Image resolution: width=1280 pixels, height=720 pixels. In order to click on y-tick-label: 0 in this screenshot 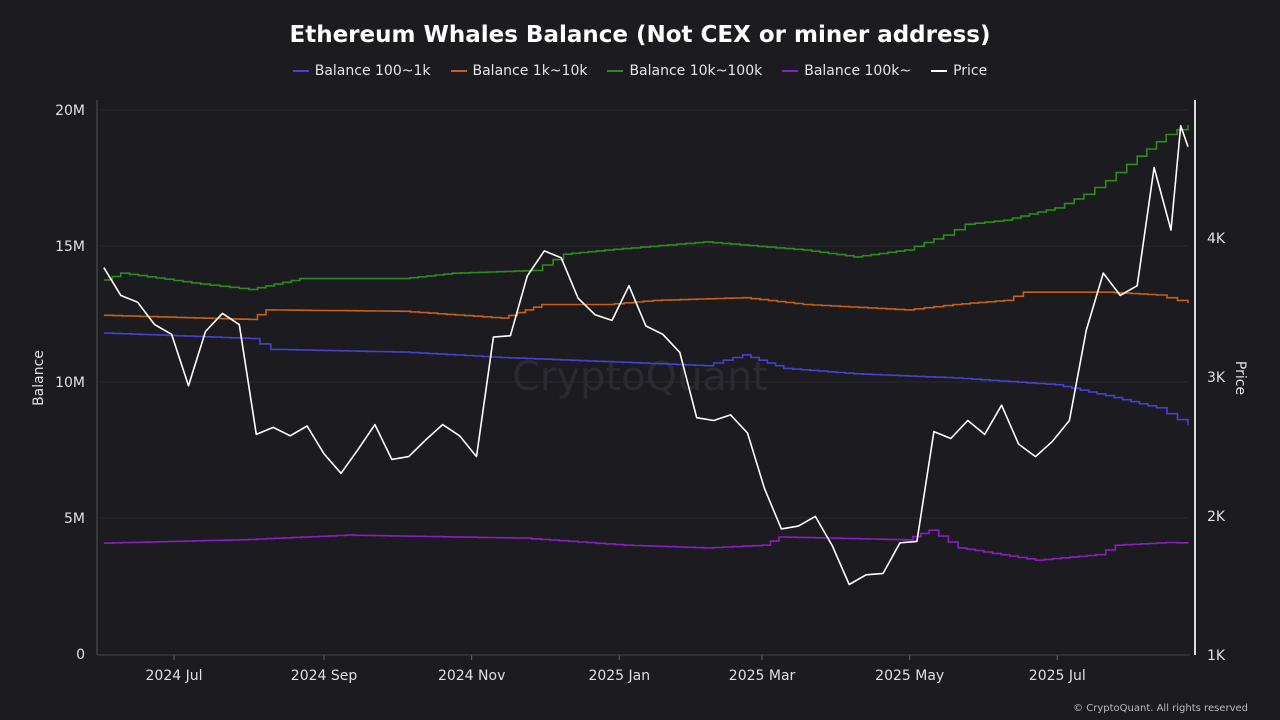, I will do `click(80, 655)`.